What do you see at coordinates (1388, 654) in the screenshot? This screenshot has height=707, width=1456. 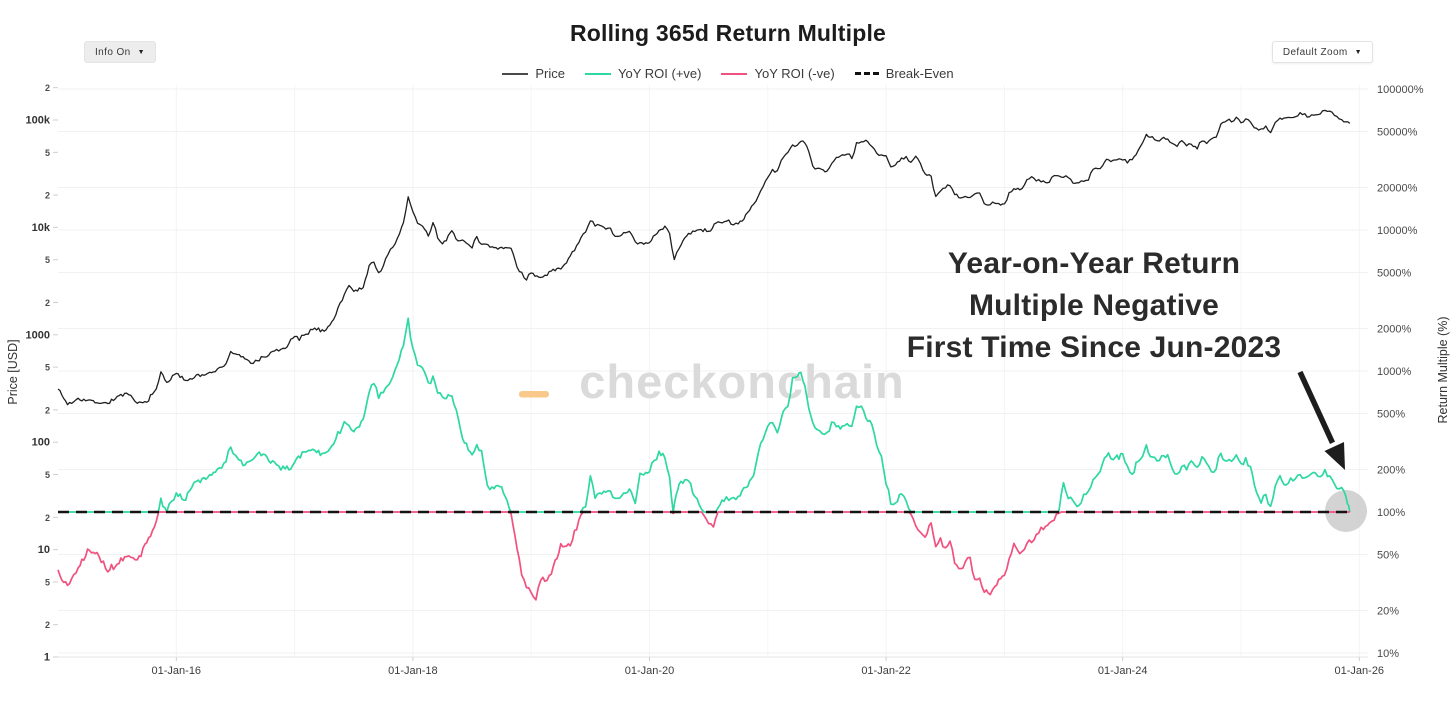 I see `right-axis-tick-label: 10%` at bounding box center [1388, 654].